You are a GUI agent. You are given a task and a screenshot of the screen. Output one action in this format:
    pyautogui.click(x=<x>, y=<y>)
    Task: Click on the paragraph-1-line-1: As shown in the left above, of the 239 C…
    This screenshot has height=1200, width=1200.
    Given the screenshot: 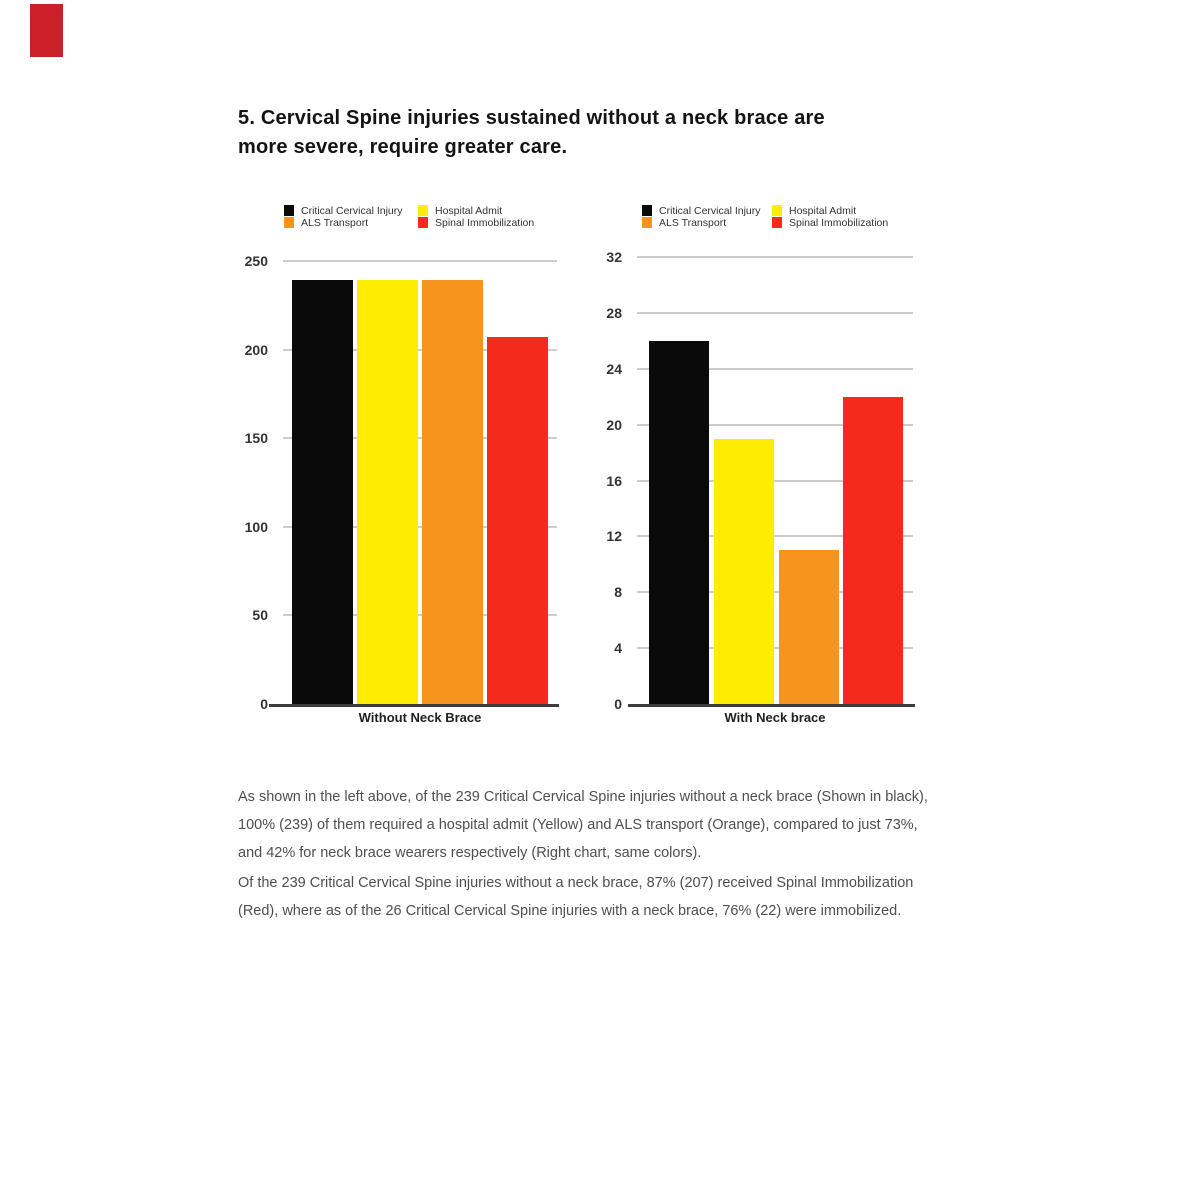 What is the action you would take?
    pyautogui.click(x=583, y=797)
    